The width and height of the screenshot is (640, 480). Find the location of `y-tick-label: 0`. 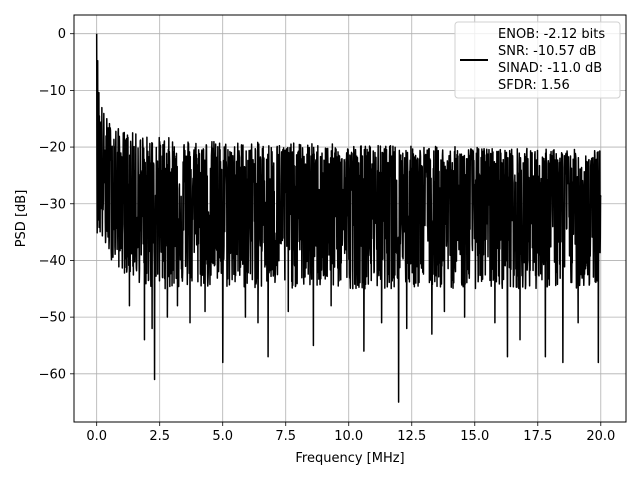

y-tick-label: 0 is located at coordinates (62, 34).